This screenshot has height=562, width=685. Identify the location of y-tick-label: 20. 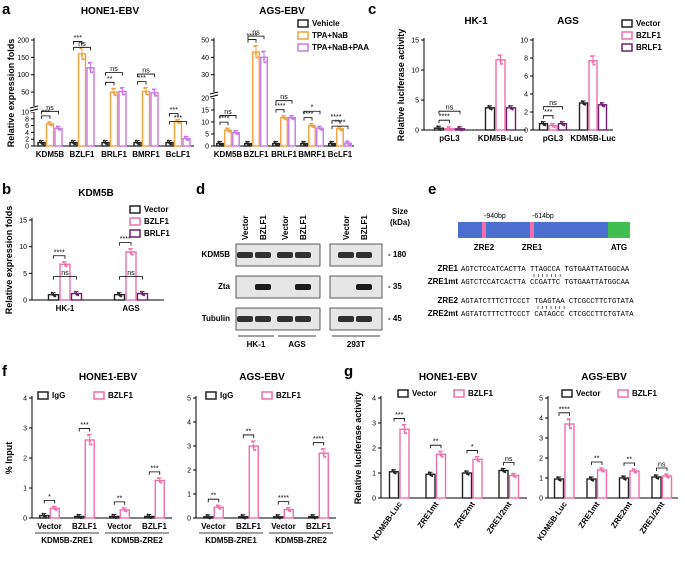
(205, 99).